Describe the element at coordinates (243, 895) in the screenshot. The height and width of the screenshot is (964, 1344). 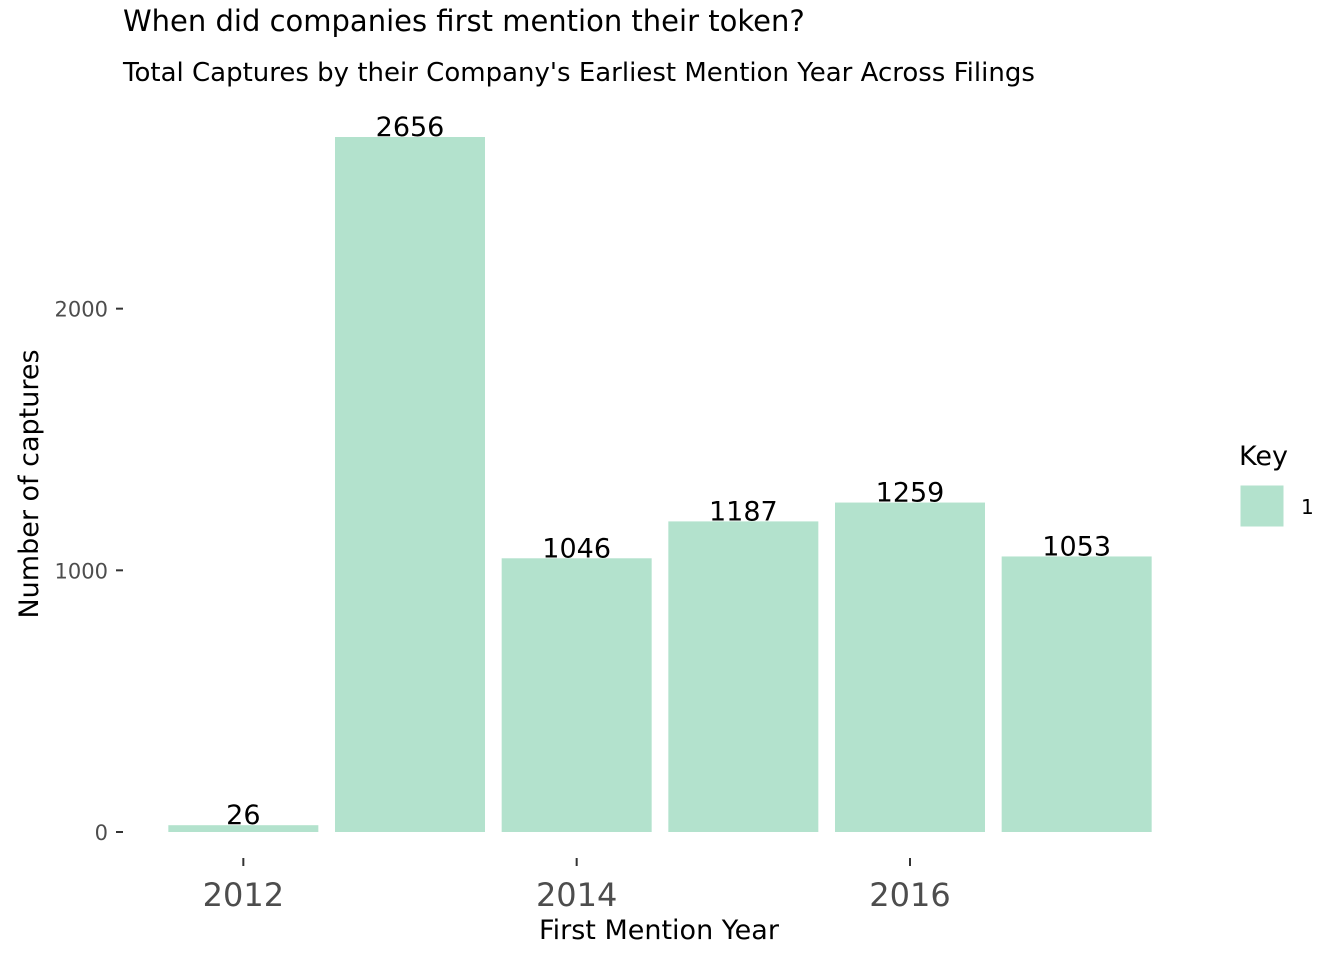
I see `x-tick-label-2012: 2012` at that location.